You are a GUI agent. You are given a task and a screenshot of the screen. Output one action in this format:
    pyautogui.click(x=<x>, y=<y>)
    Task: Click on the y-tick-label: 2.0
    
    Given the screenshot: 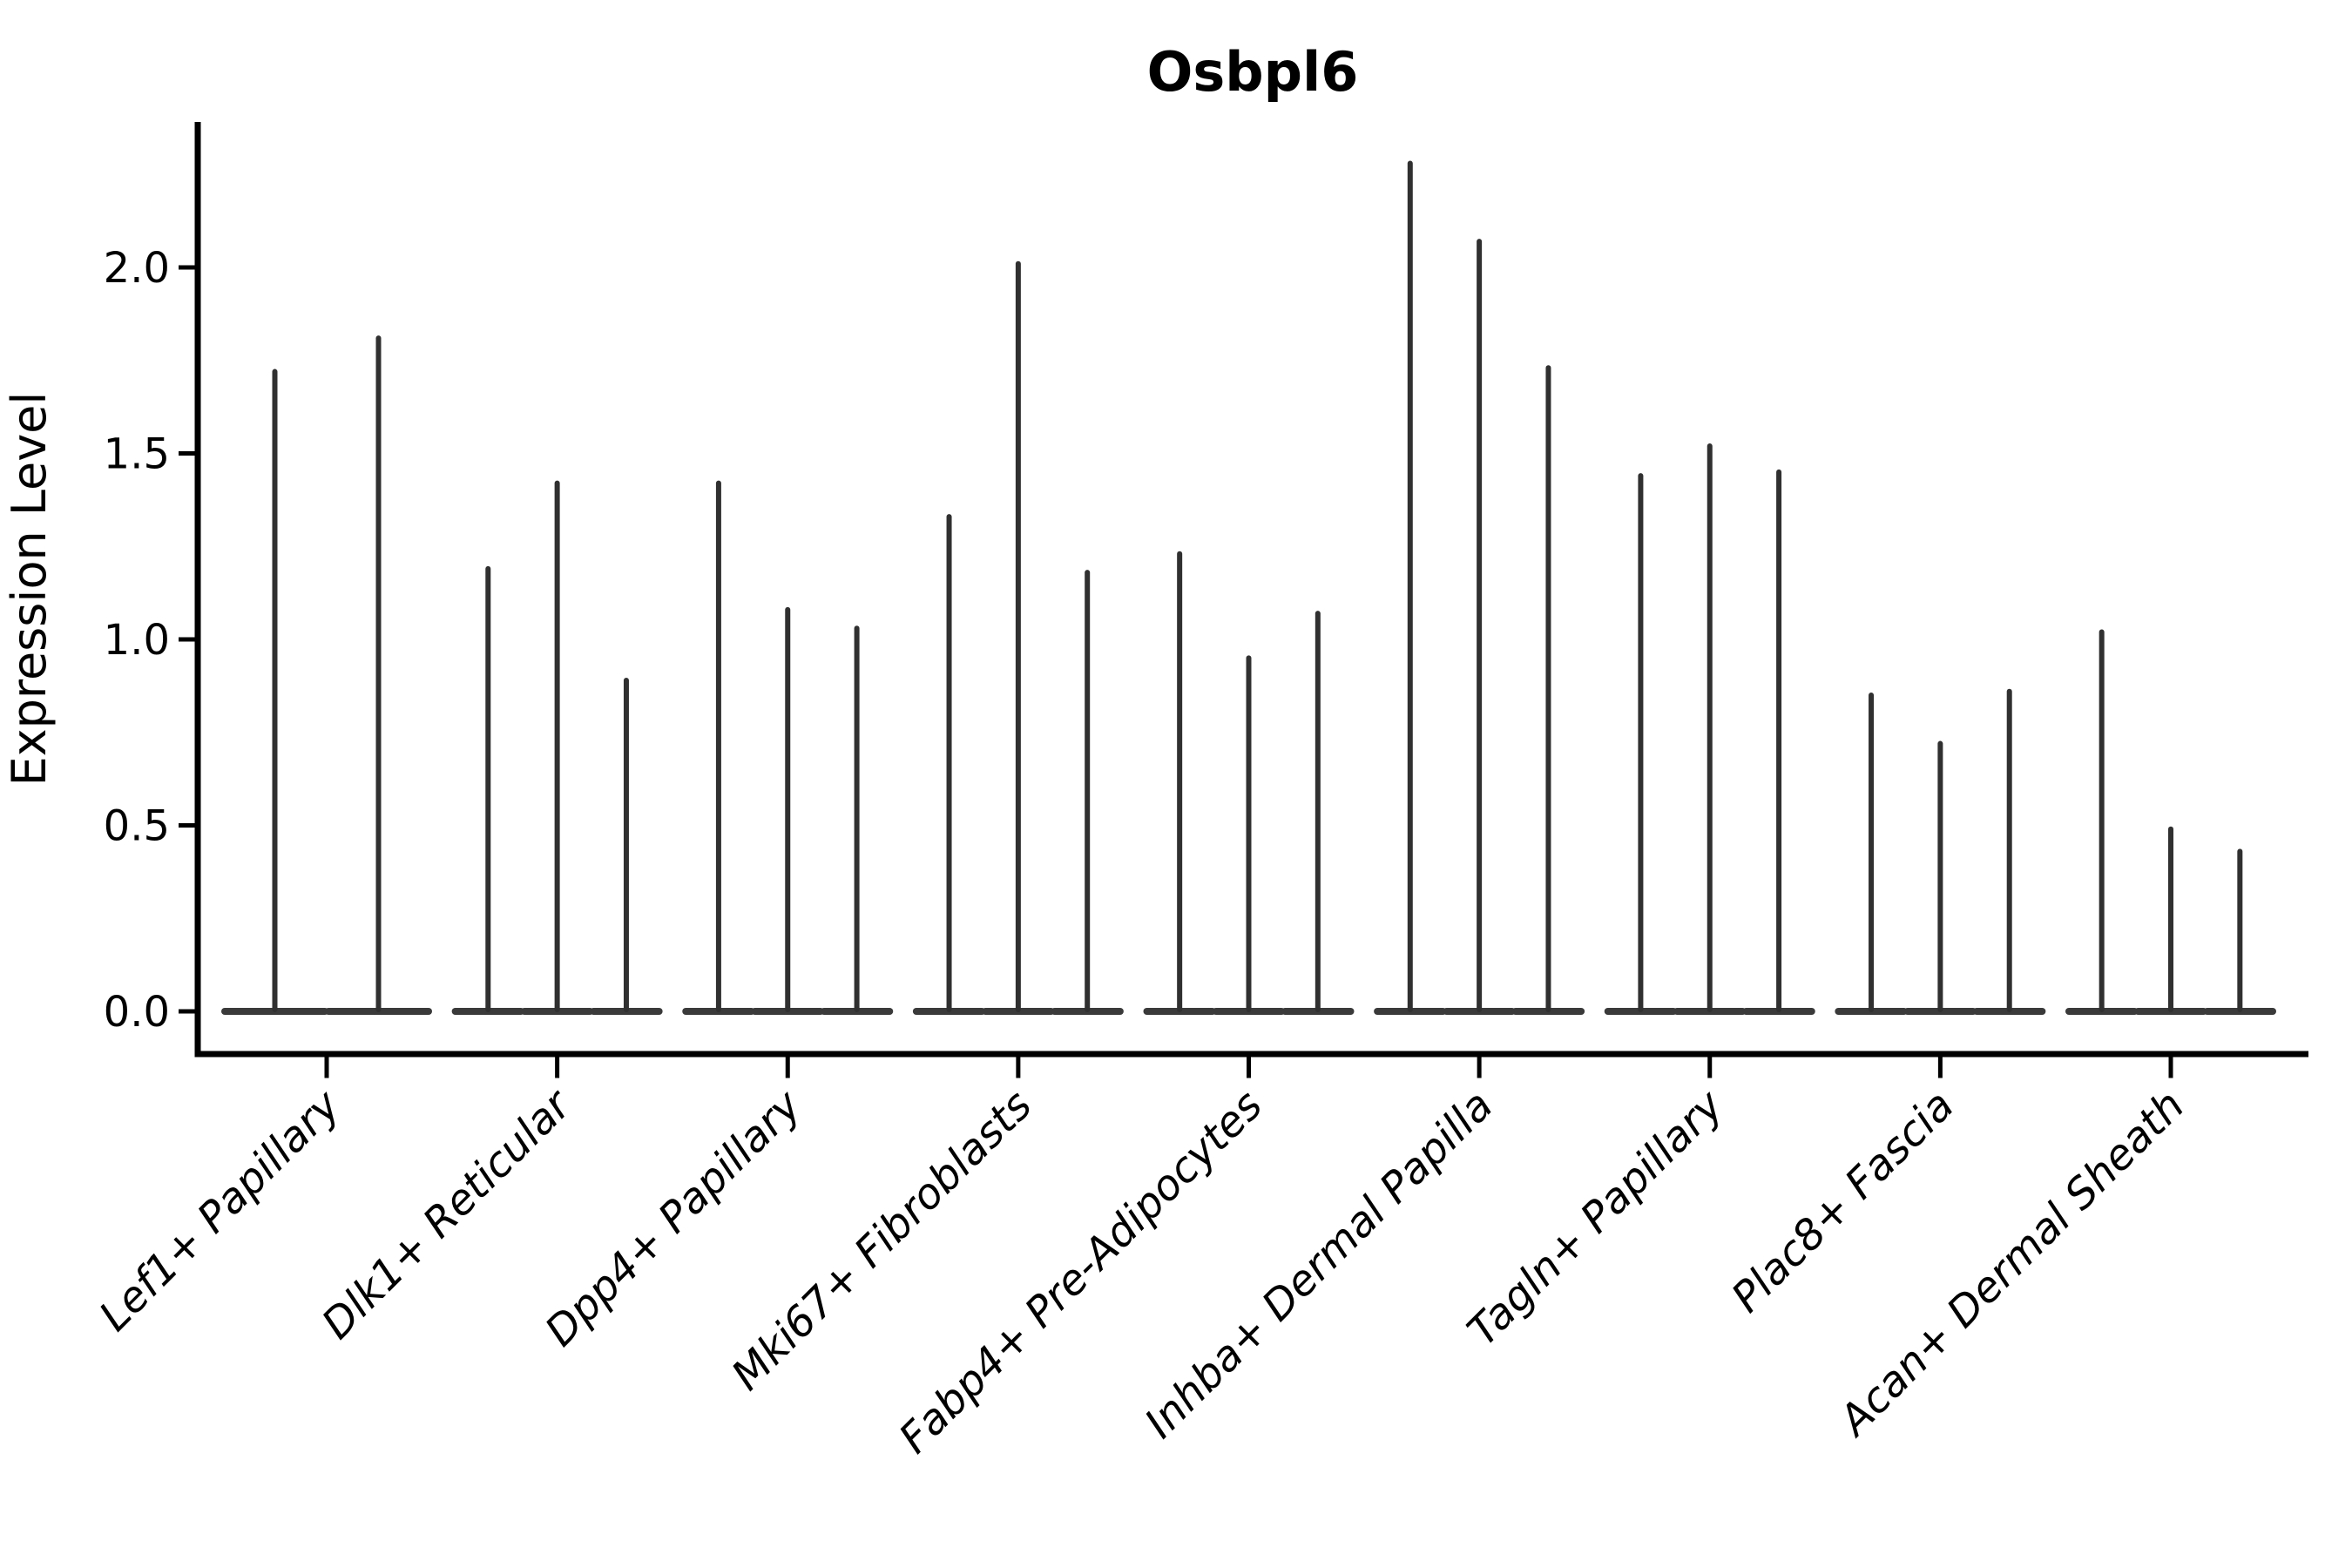 What is the action you would take?
    pyautogui.click(x=137, y=268)
    